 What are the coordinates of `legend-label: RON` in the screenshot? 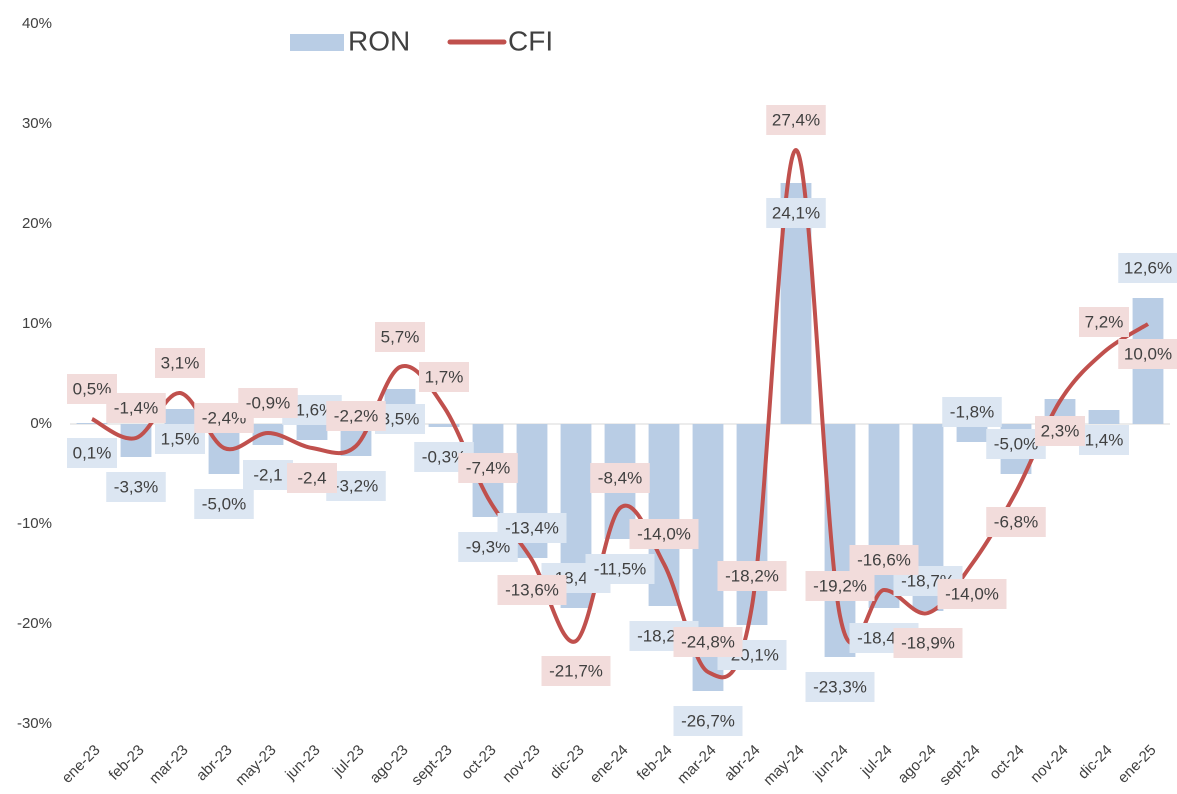 It's located at (379, 40).